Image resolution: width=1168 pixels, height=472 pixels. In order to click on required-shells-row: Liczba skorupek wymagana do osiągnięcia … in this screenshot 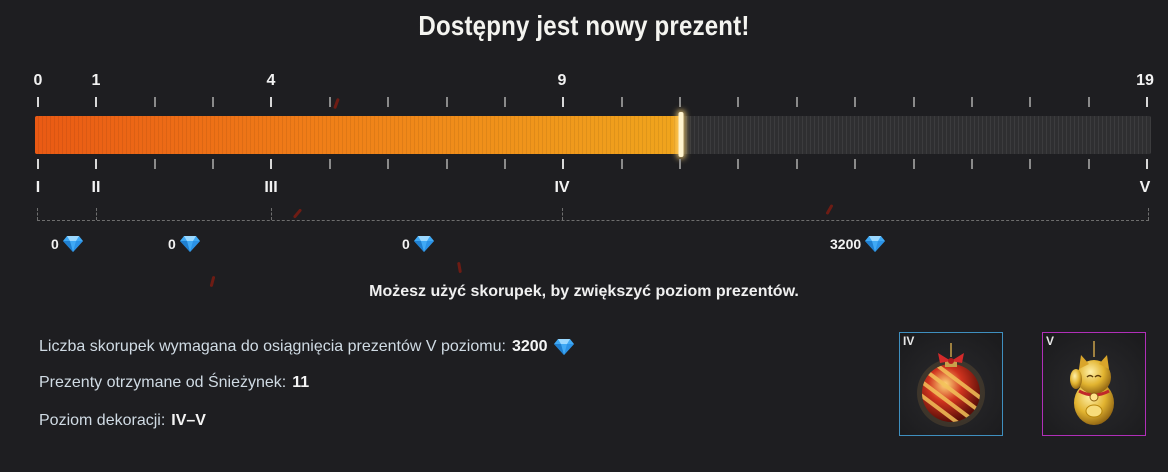, I will do `click(306, 347)`.